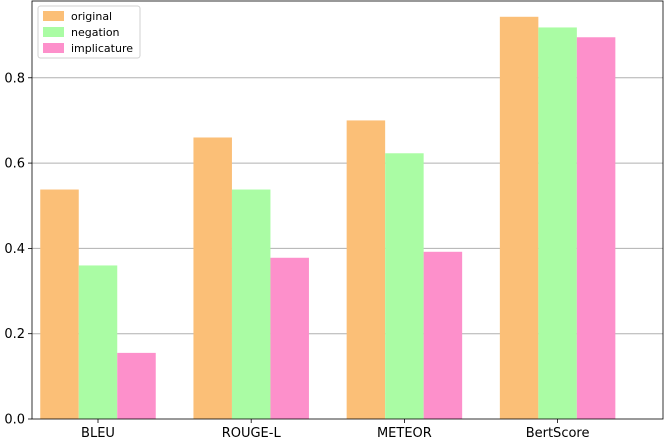  What do you see at coordinates (14, 420) in the screenshot?
I see `y-tick-label: 0.0` at bounding box center [14, 420].